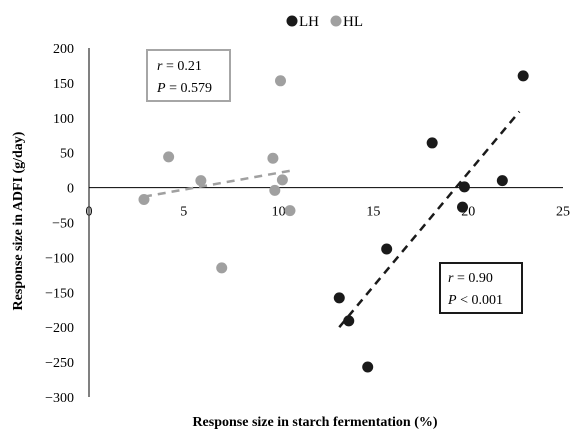 This screenshot has height=436, width=570. What do you see at coordinates (89, 212) in the screenshot?
I see `x-tick-label: 0` at bounding box center [89, 212].